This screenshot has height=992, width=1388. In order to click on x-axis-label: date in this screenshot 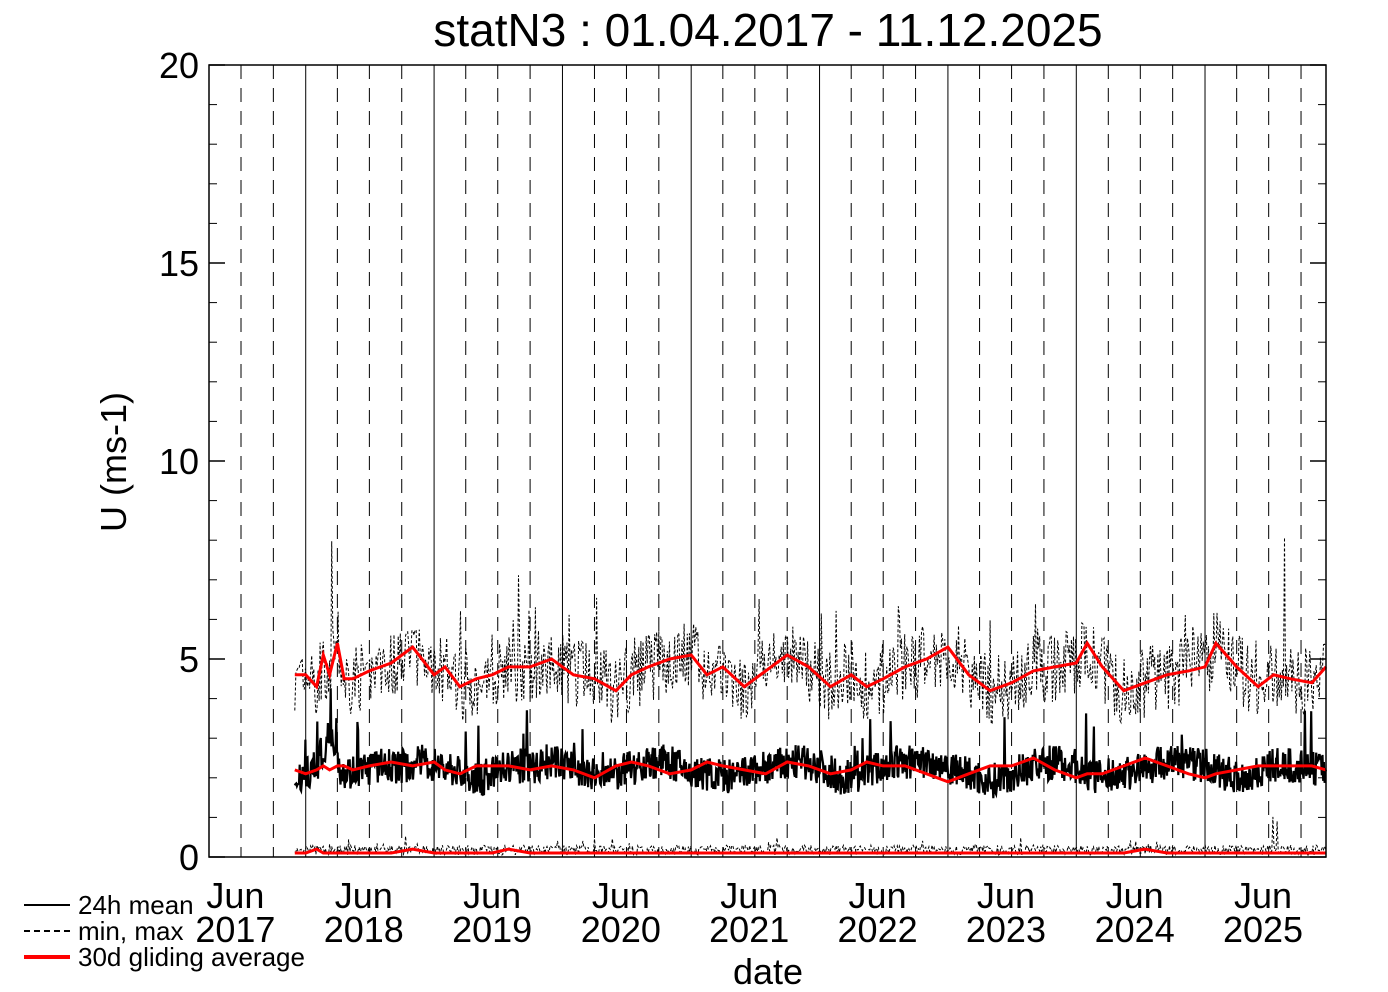, I will do `click(768, 971)`.